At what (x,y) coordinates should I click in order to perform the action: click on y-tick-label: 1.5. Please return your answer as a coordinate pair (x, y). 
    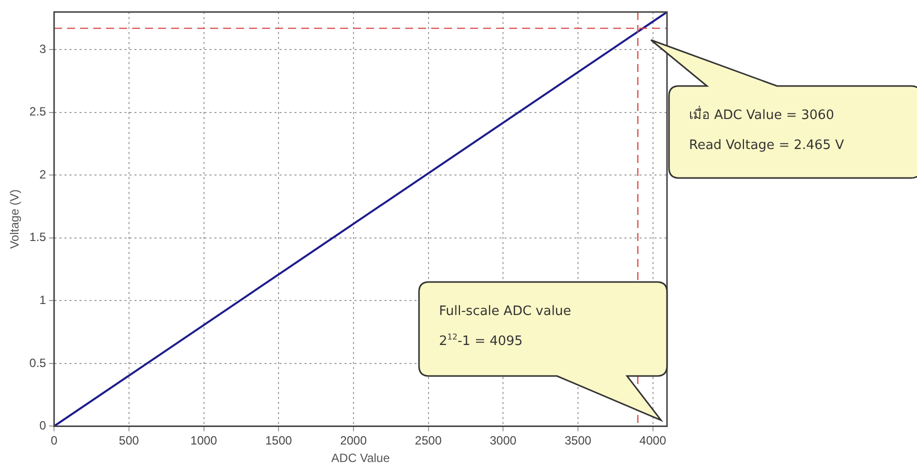
    Looking at the image, I should click on (37, 237).